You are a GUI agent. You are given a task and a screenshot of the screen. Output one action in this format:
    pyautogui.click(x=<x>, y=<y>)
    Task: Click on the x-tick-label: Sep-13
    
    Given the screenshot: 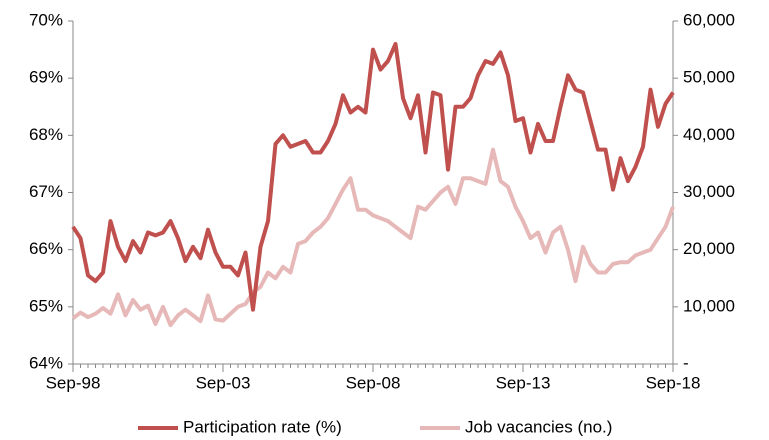 What is the action you would take?
    pyautogui.click(x=523, y=382)
    